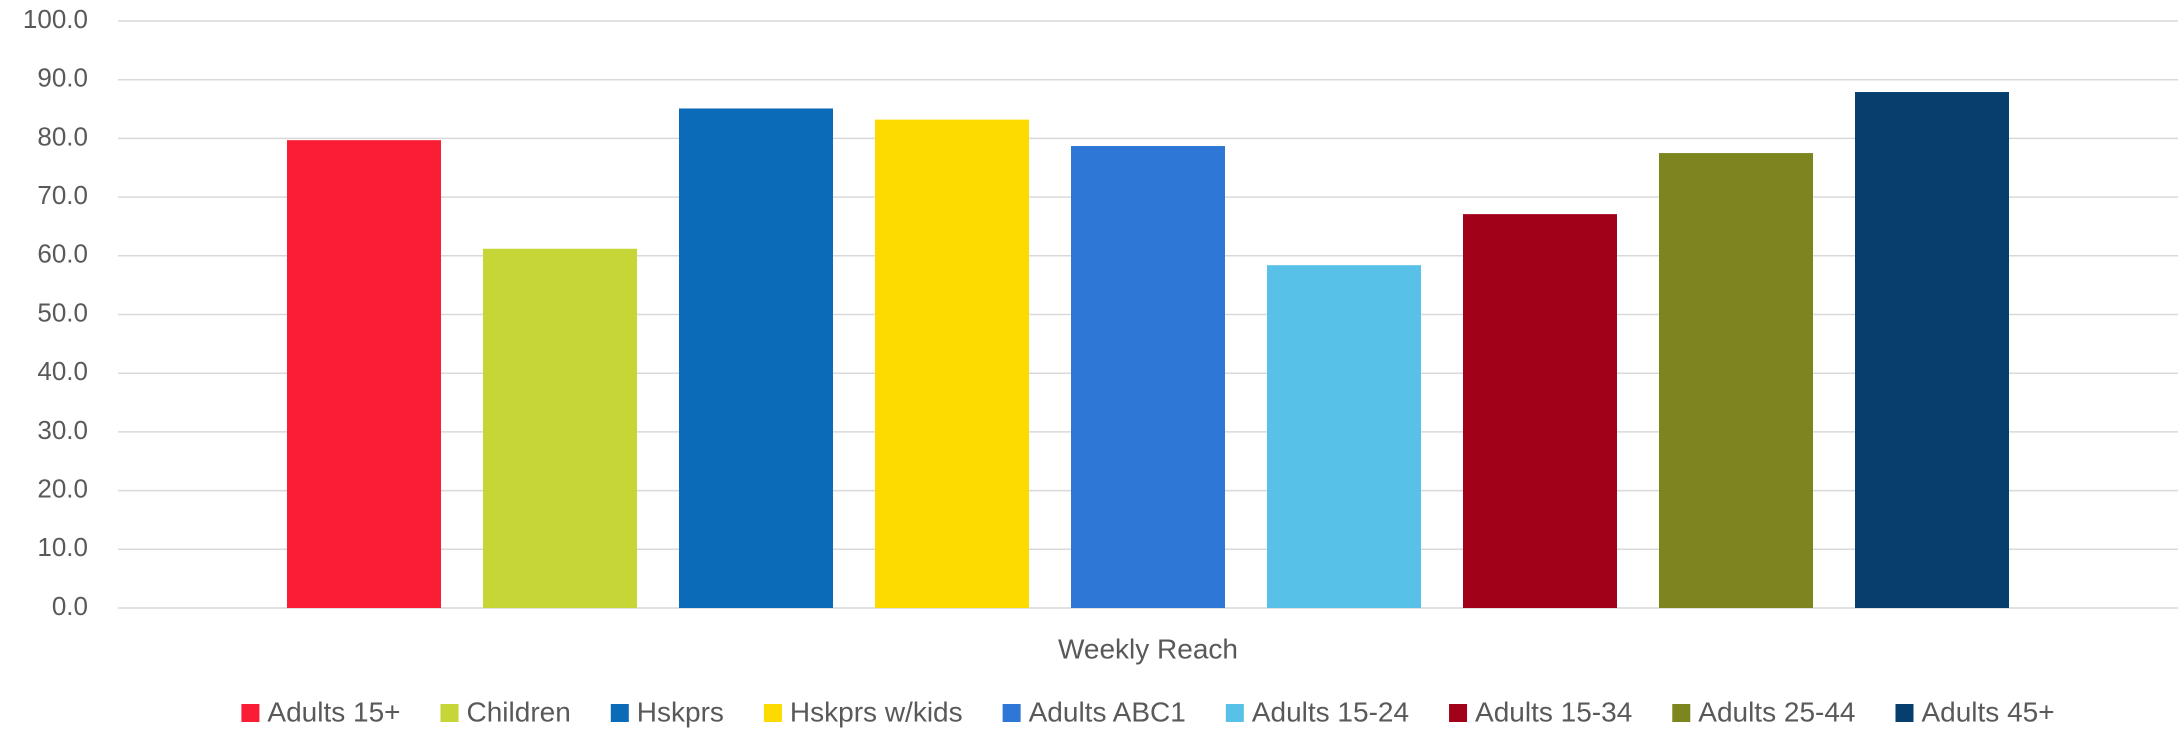 This screenshot has width=2178, height=729. Describe the element at coordinates (1553, 711) in the screenshot. I see `legend-label: Adults 15-34` at that location.